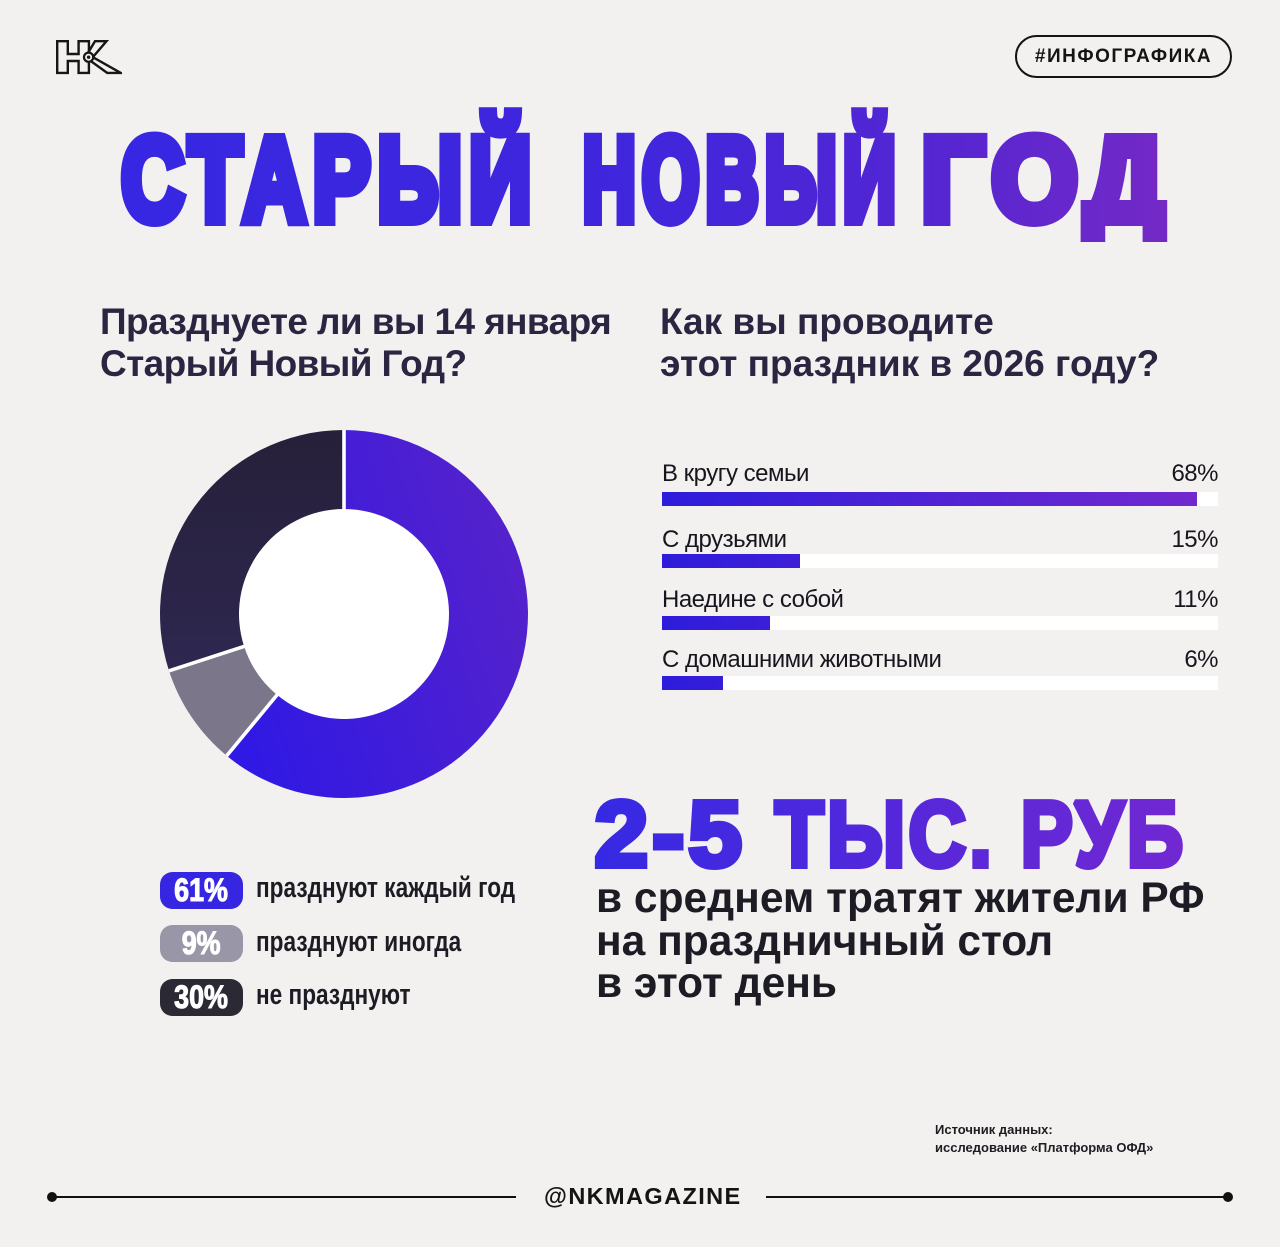 This screenshot has height=1247, width=1280. What do you see at coordinates (330, 179) in the screenshot?
I see `svg-text: СТАРЫЙ` at bounding box center [330, 179].